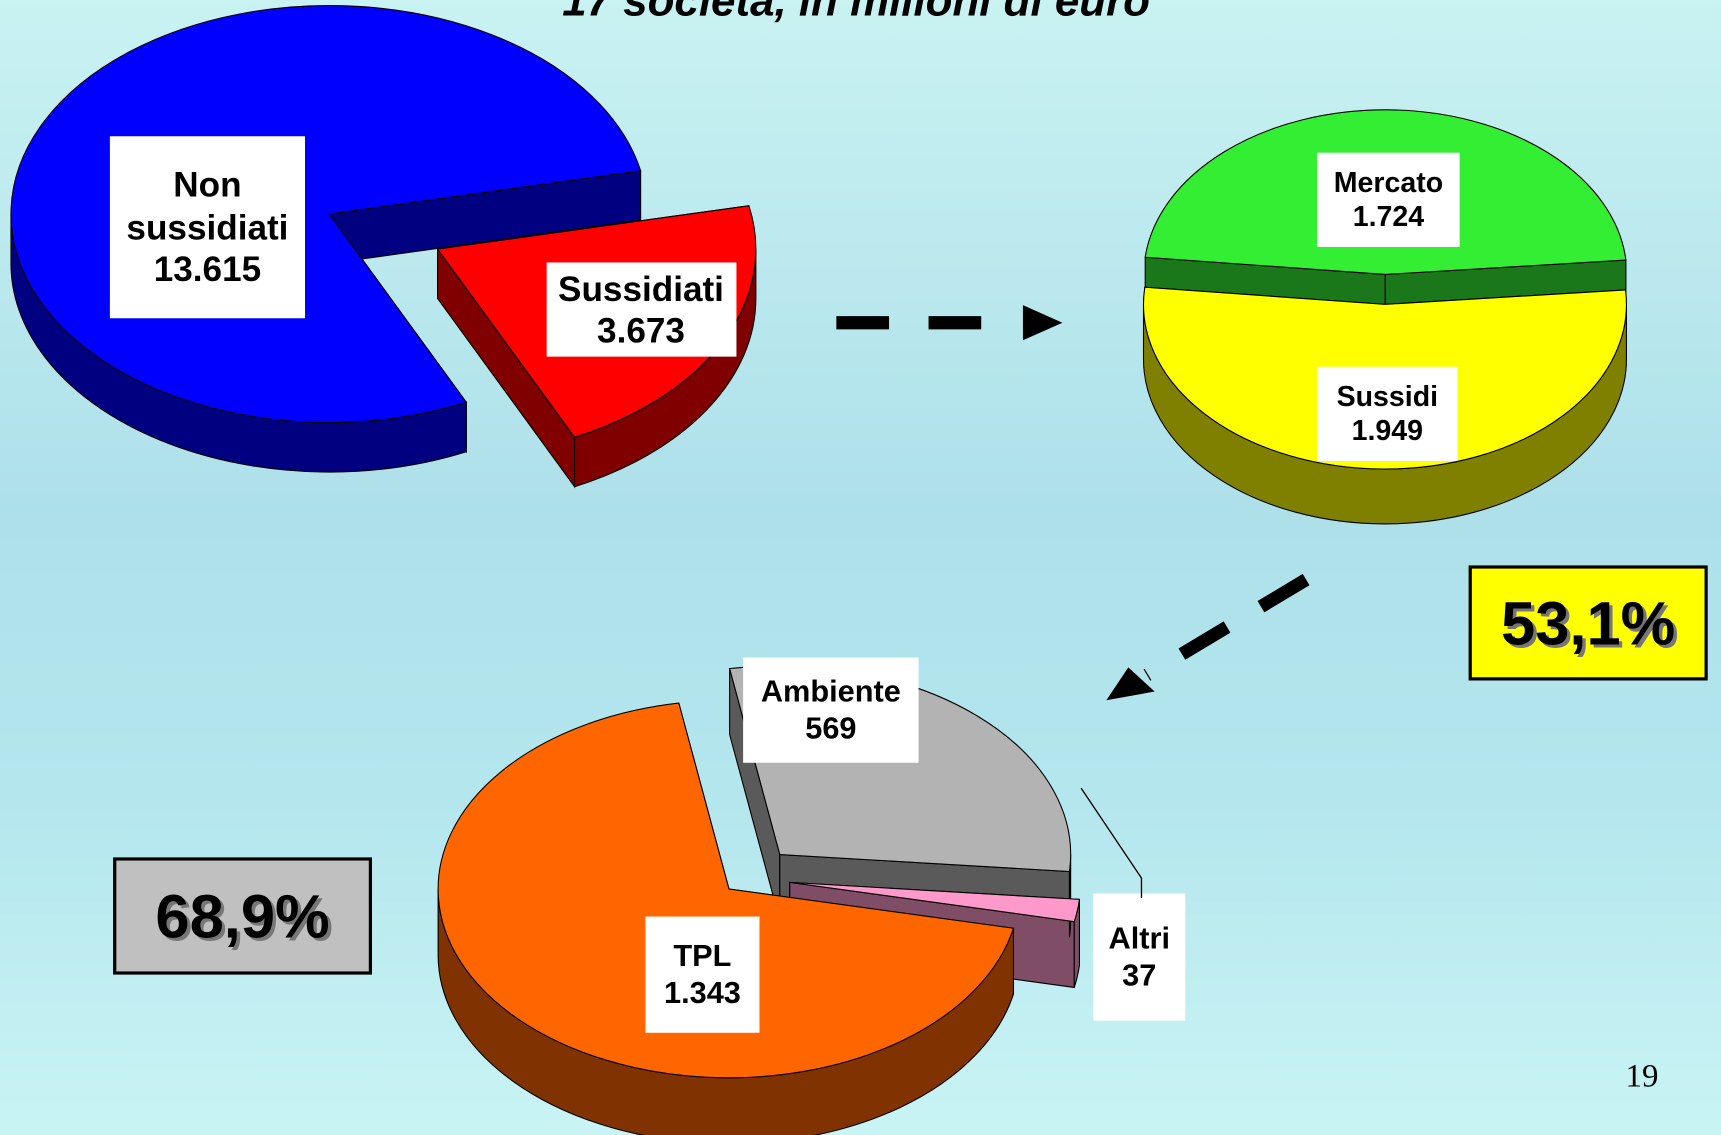 The image size is (1721, 1135). I want to click on annotation-box: 53,1%, so click(1588, 623).